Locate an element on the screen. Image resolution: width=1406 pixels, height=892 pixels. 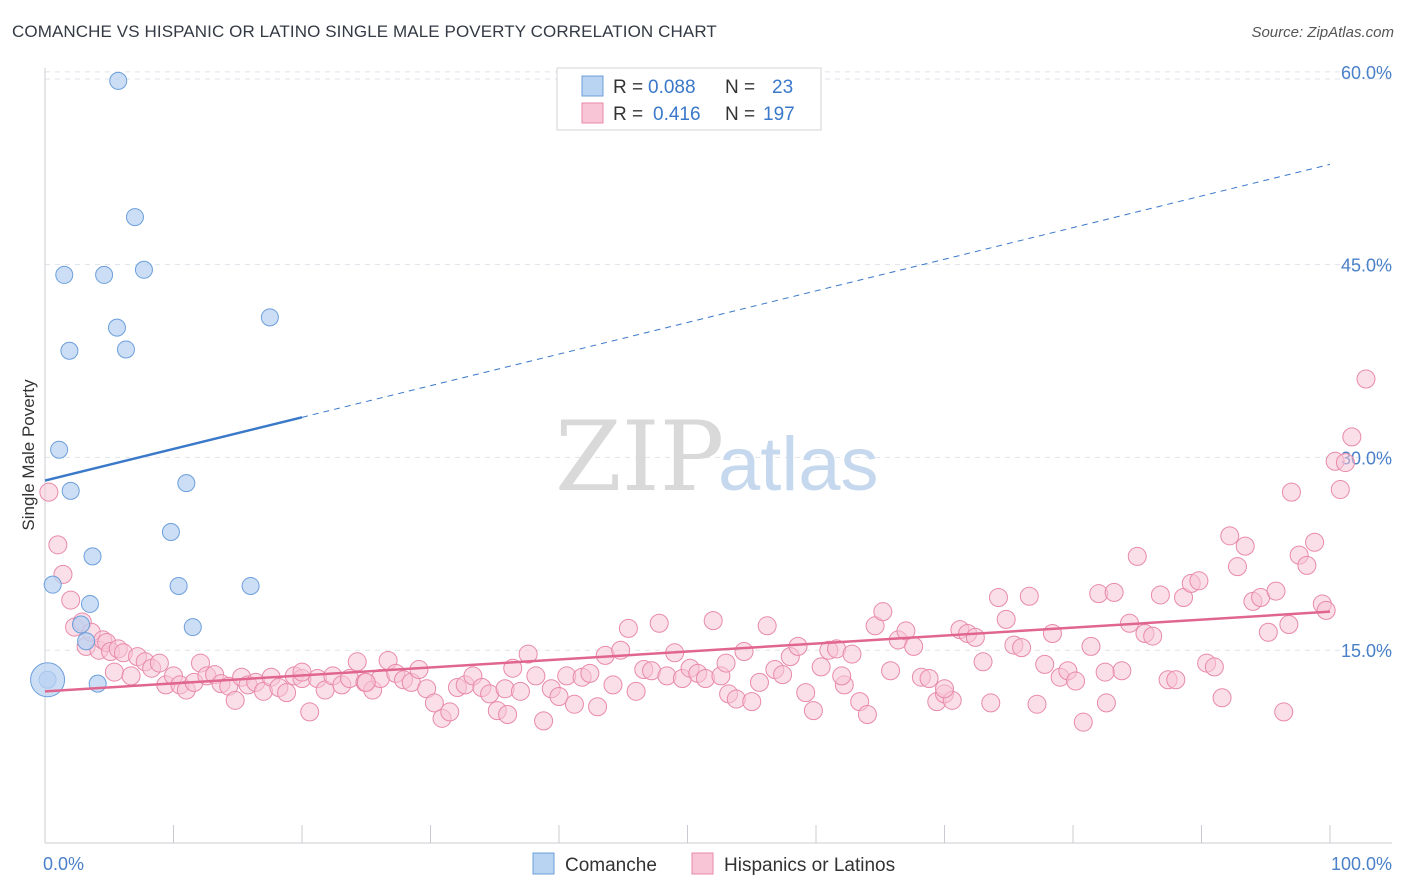
y-axis-label: Single Male Poverty is located at coordinates (28, 455).